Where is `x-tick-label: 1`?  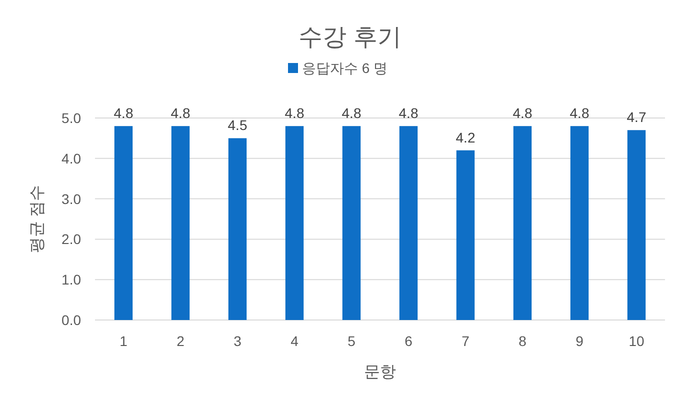
x-tick-label: 1 is located at coordinates (124, 341).